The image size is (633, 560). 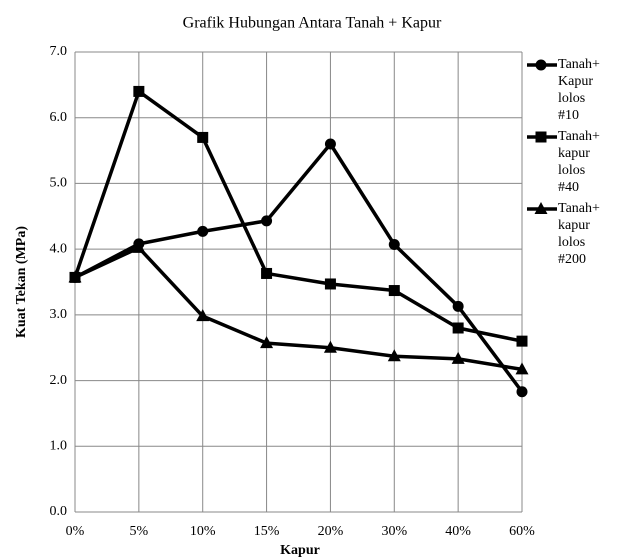 What do you see at coordinates (59, 51) in the screenshot?
I see `y-tick-label: 7.0` at bounding box center [59, 51].